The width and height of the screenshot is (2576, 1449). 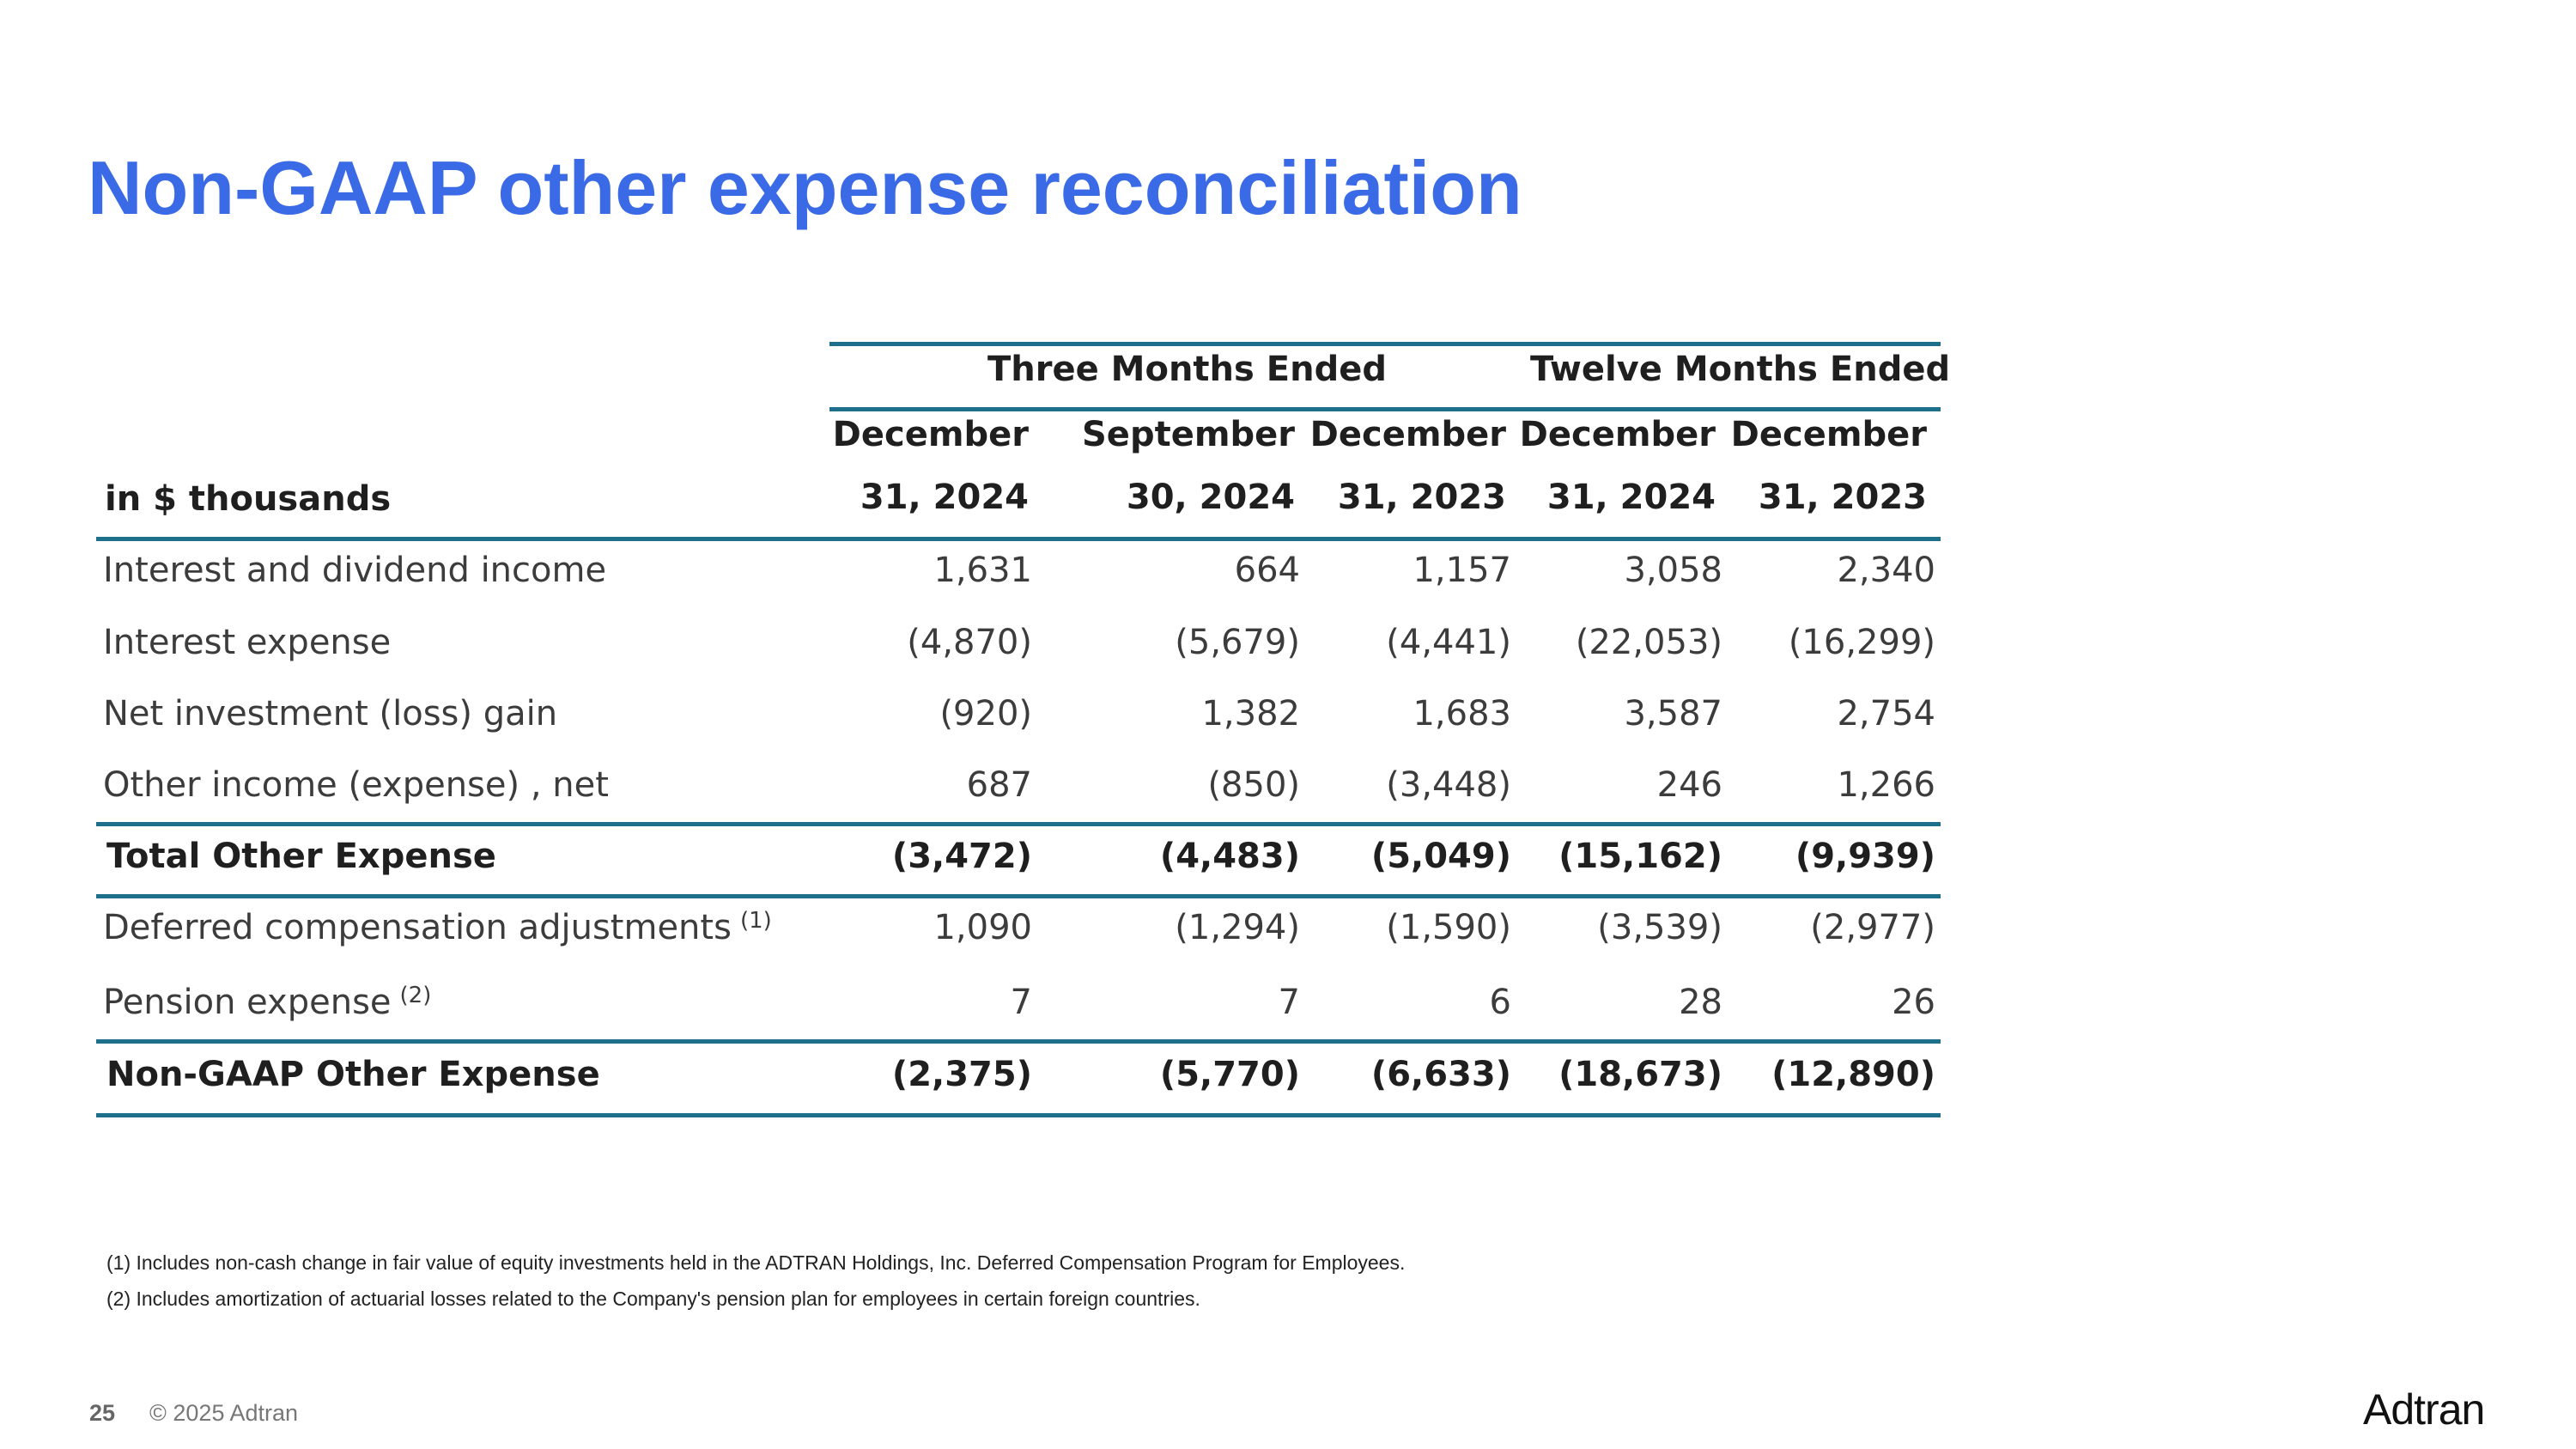 I want to click on row-label-text: Net investment (loss) gain, so click(x=330, y=714).